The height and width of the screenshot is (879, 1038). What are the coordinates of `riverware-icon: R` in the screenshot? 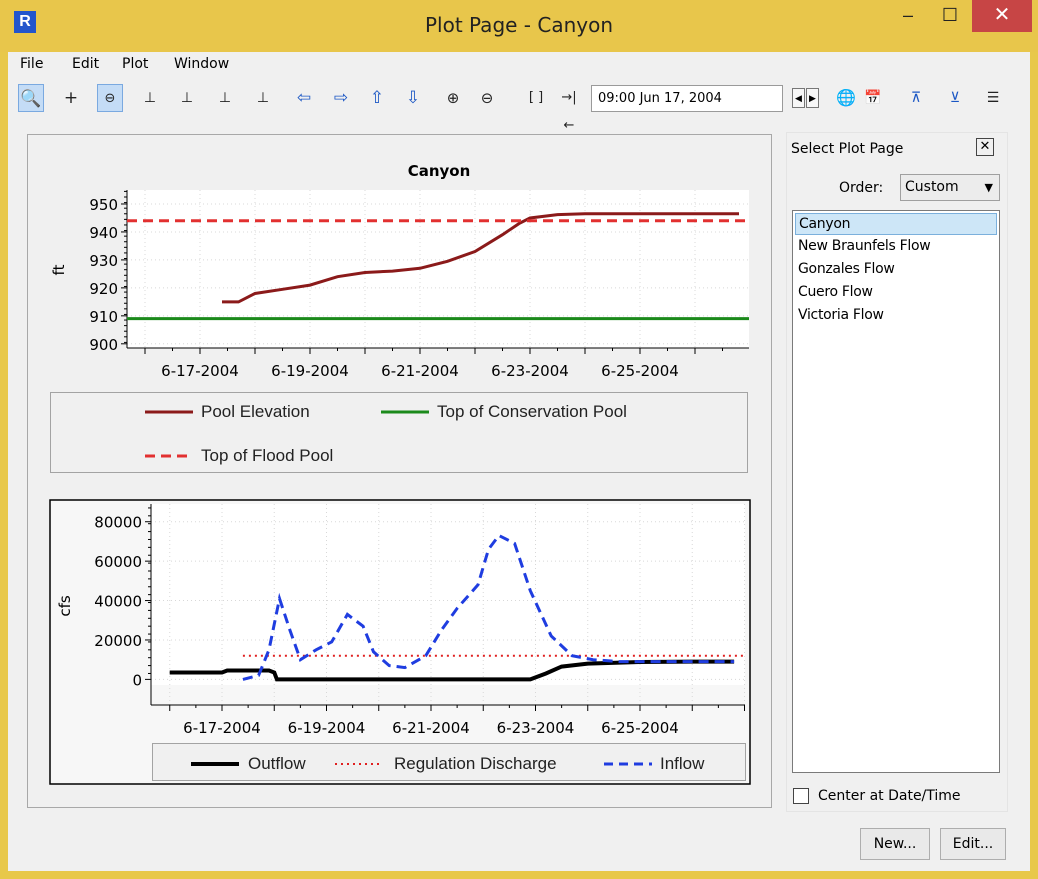 It's located at (25, 22).